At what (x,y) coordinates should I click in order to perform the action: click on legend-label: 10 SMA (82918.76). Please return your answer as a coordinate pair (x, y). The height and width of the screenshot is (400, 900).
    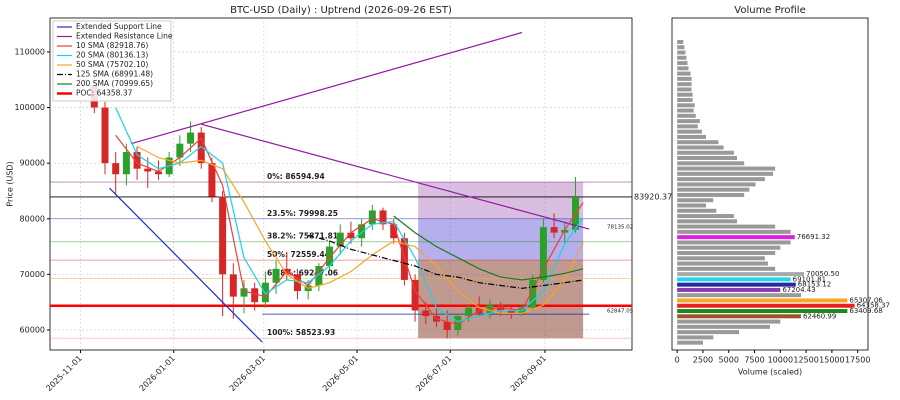
    Looking at the image, I should click on (112, 45).